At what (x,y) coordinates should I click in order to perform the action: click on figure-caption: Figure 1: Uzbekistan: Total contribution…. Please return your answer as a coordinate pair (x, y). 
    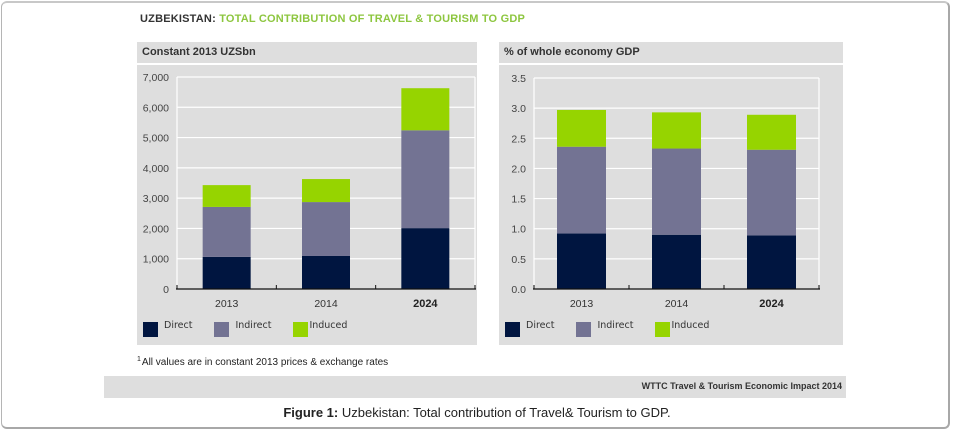
    Looking at the image, I should click on (477, 412).